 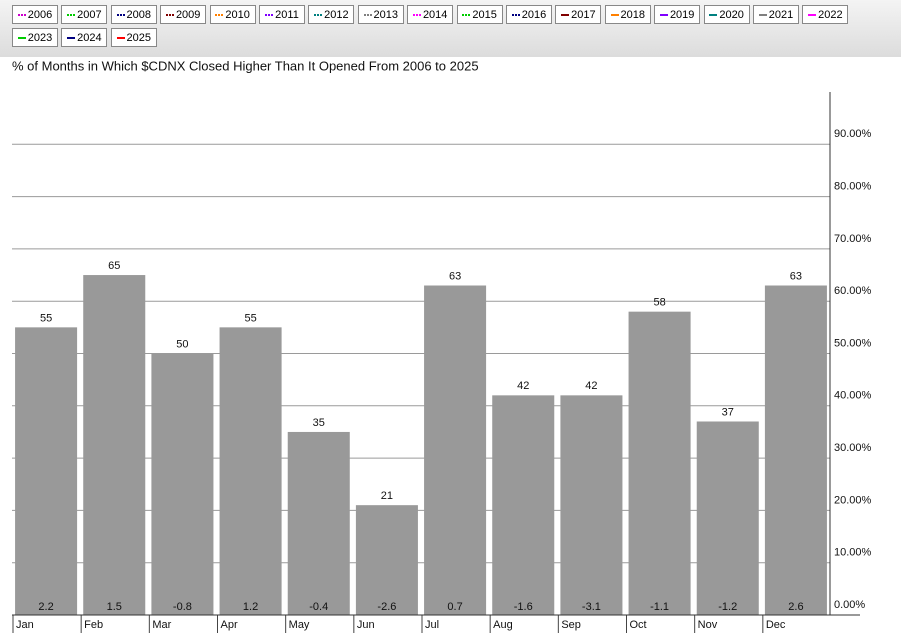 I want to click on legend-label: 2016, so click(x=534, y=15).